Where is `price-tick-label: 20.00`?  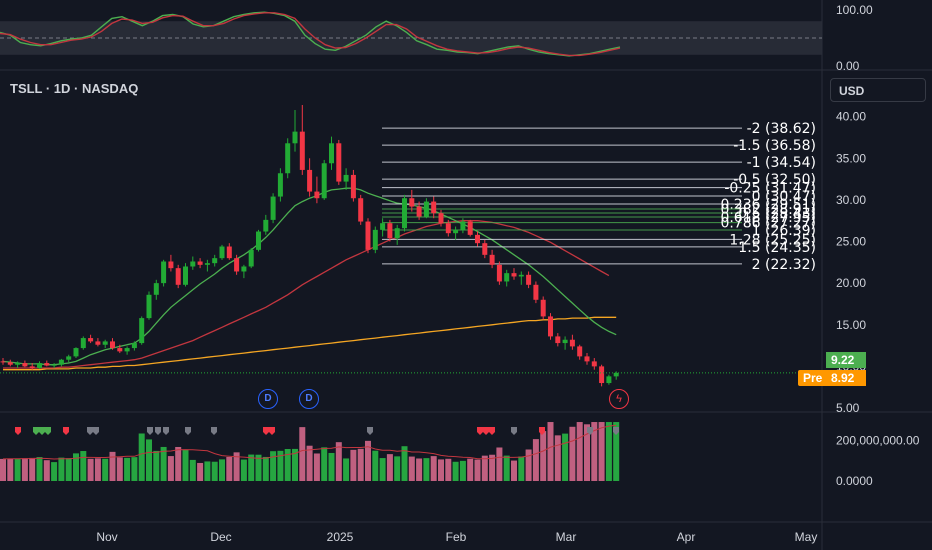 price-tick-label: 20.00 is located at coordinates (851, 283).